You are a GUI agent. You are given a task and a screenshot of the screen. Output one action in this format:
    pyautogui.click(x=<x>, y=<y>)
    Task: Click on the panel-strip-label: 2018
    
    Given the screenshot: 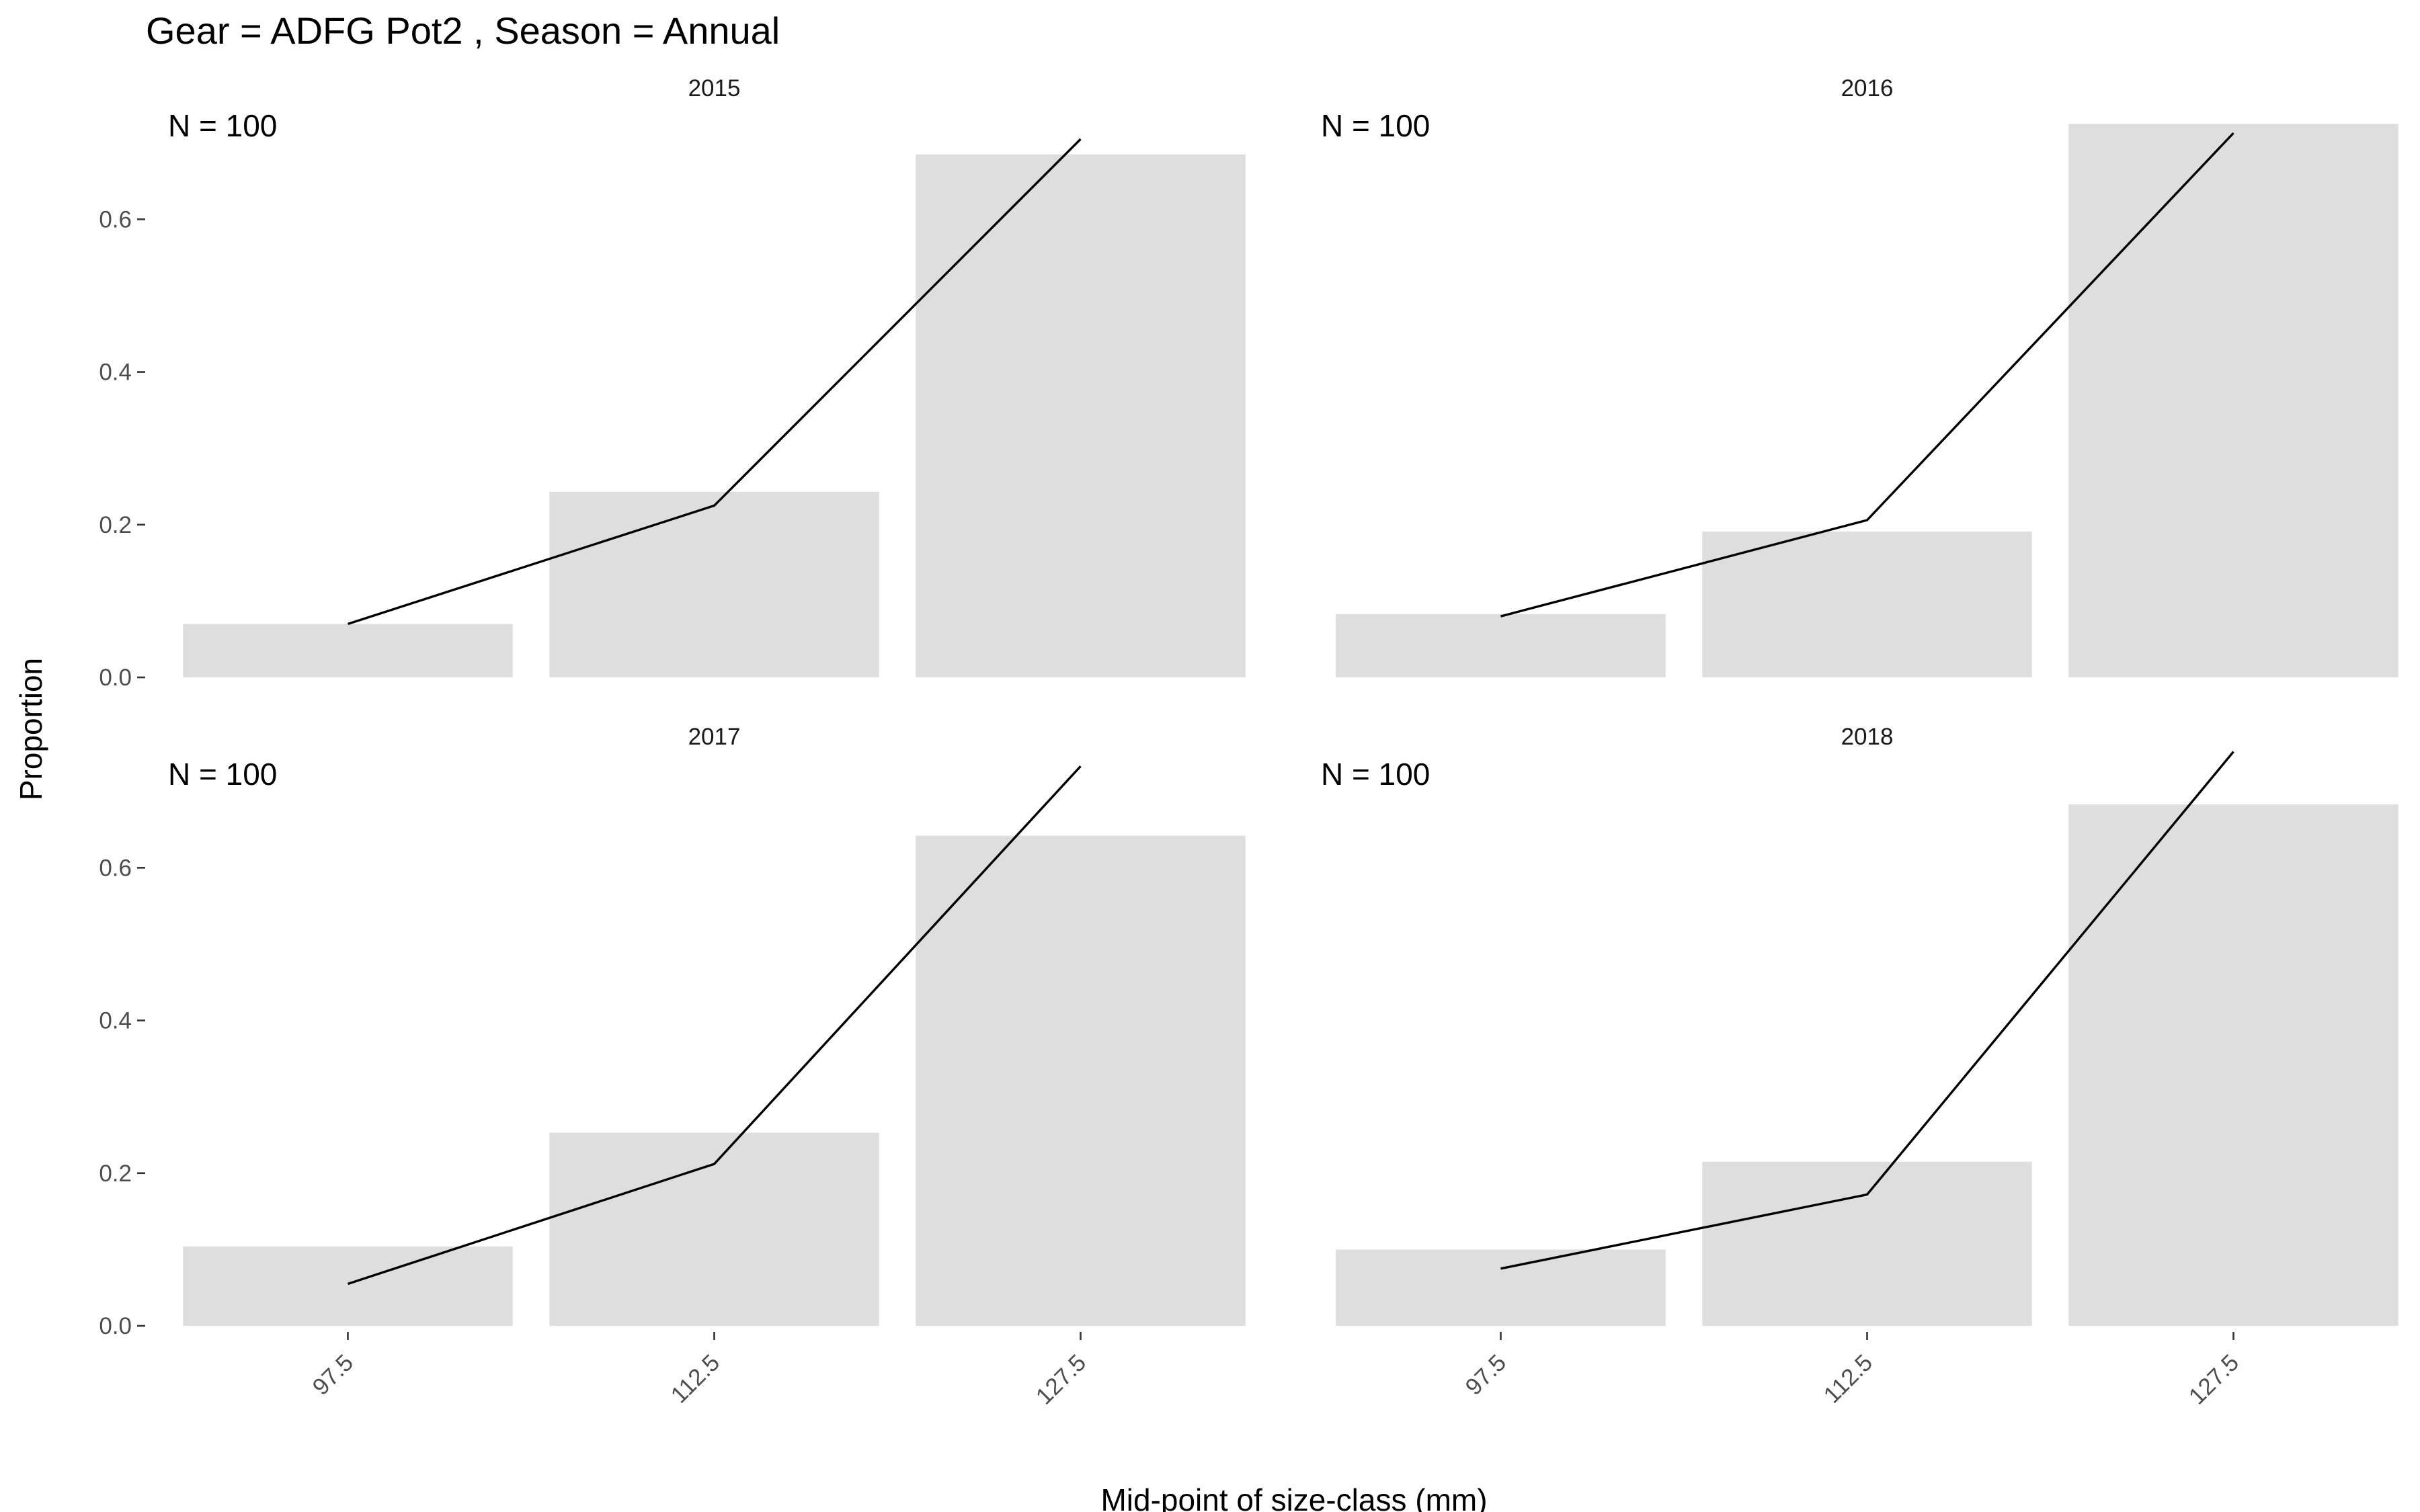 What is the action you would take?
    pyautogui.click(x=1868, y=737)
    